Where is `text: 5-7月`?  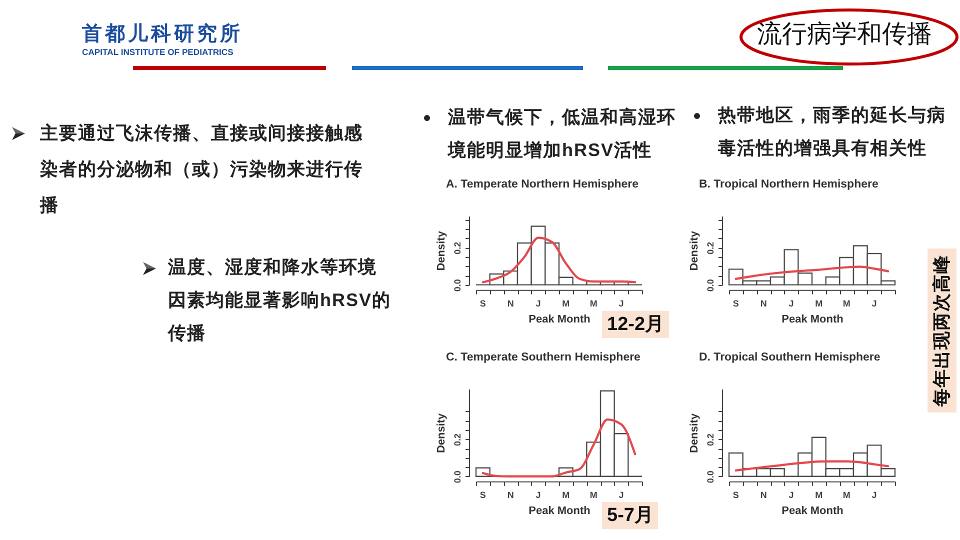 text: 5-7月 is located at coordinates (630, 515).